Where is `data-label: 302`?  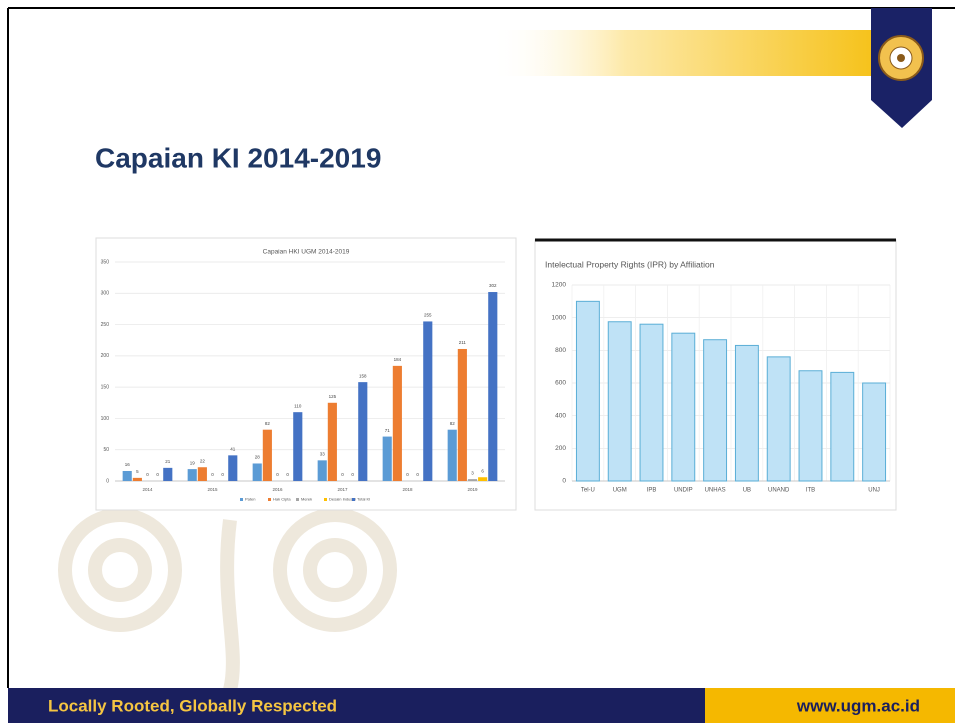
data-label: 302 is located at coordinates (493, 285).